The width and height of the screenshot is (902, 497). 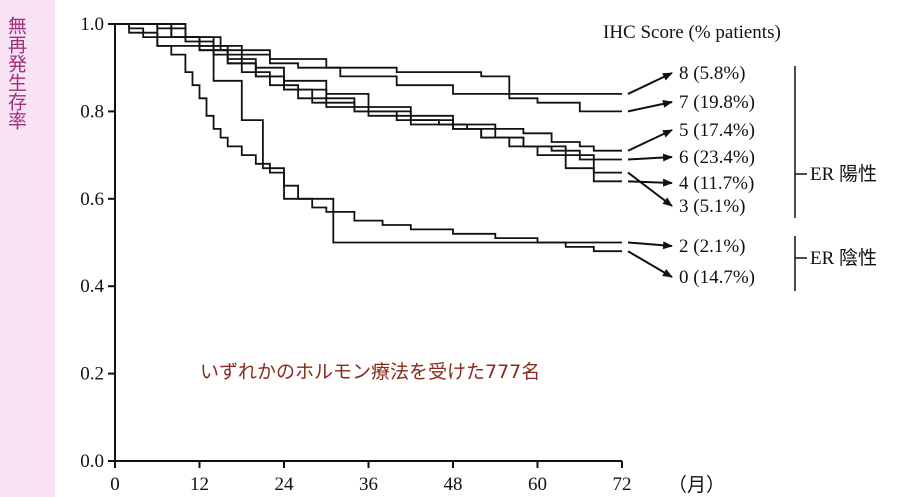 I want to click on y-tick-label: 0.6, so click(x=92, y=199).